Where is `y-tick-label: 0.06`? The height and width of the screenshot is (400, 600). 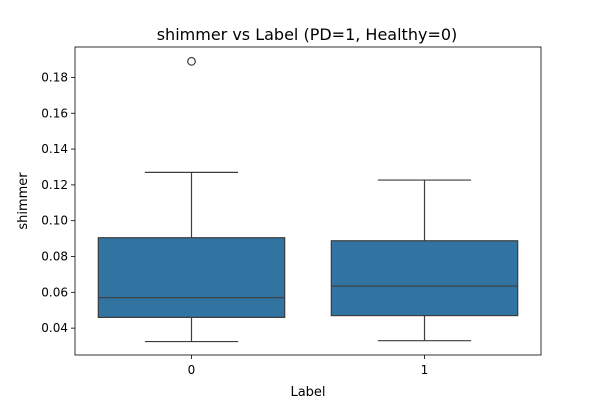 y-tick-label: 0.06 is located at coordinates (54, 292).